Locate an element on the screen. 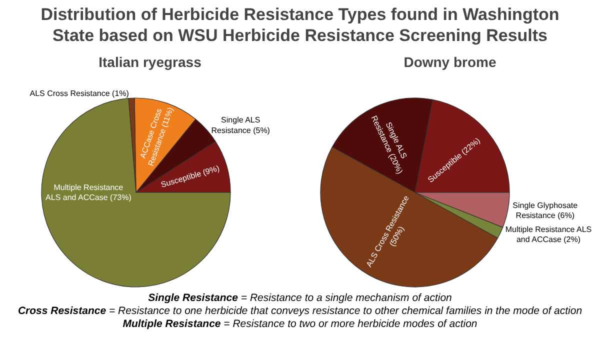 Image resolution: width=600 pixels, height=342 pixels. text: Cross Resistance = Resistance to one herbicide that conveys resistance to other chemical families in the mode of action is located at coordinates (300, 311).